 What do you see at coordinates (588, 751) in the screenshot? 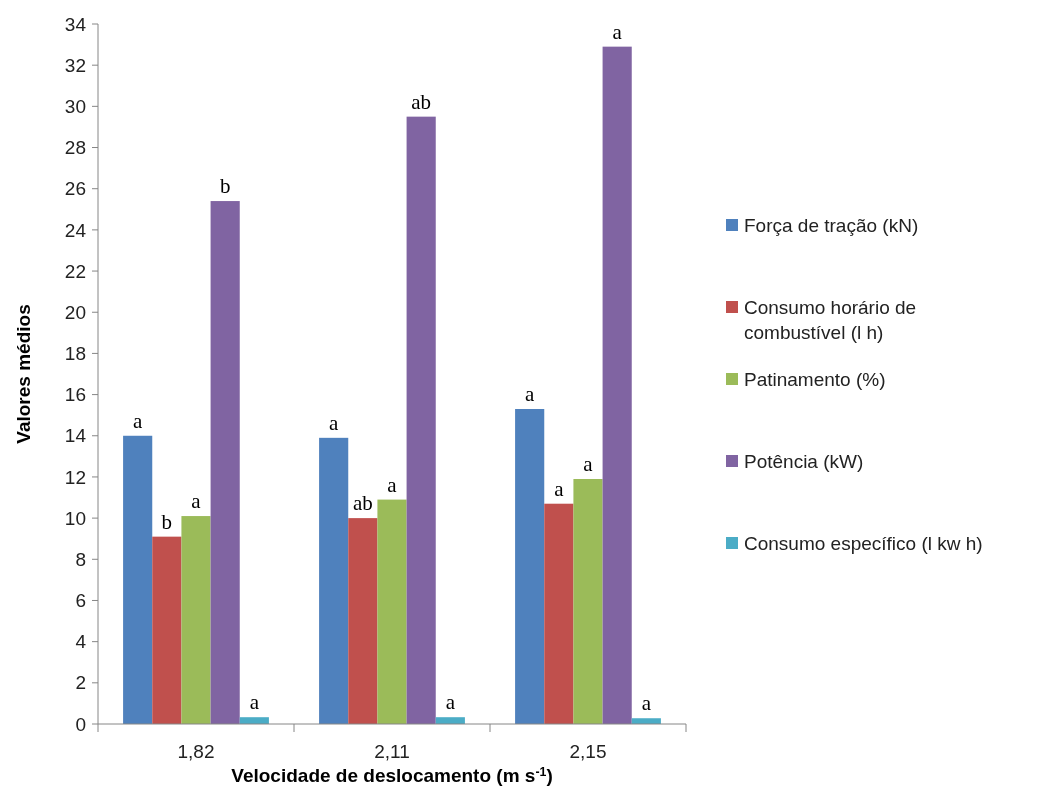
I see `x-tick-label: 2,15` at bounding box center [588, 751].